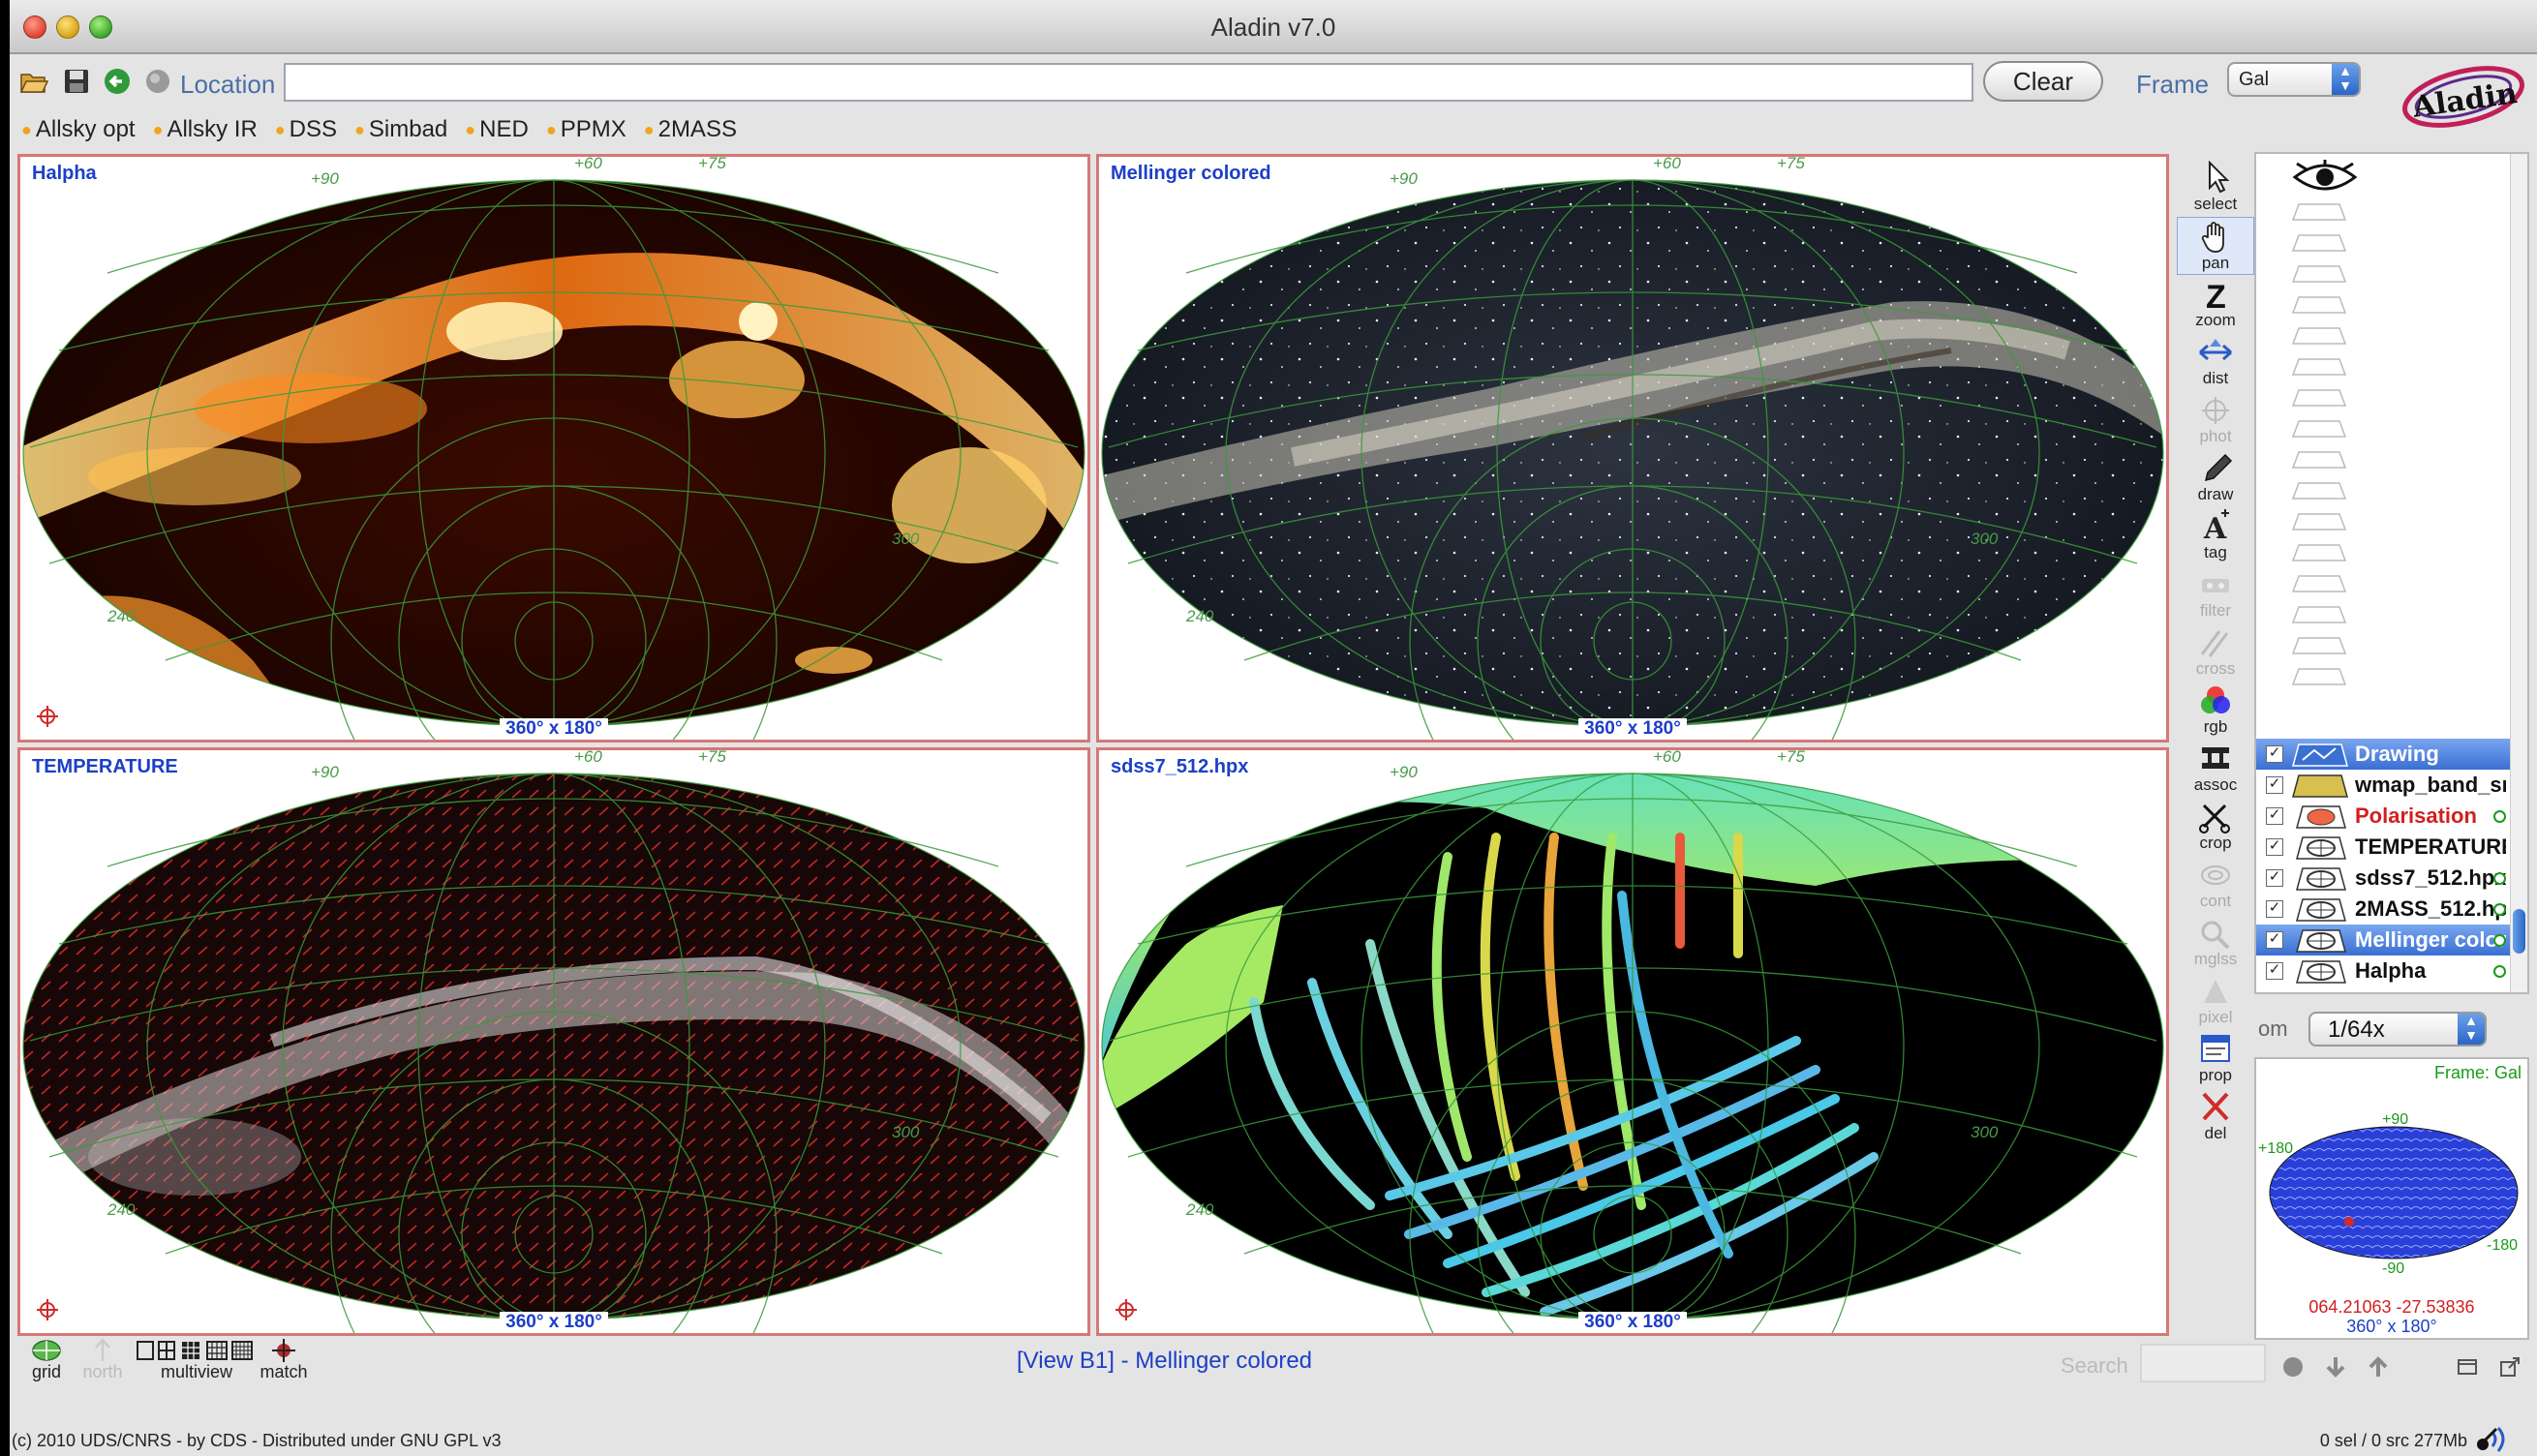 The height and width of the screenshot is (1456, 2537). What do you see at coordinates (76, 82) in the screenshot?
I see `save-icon` at bounding box center [76, 82].